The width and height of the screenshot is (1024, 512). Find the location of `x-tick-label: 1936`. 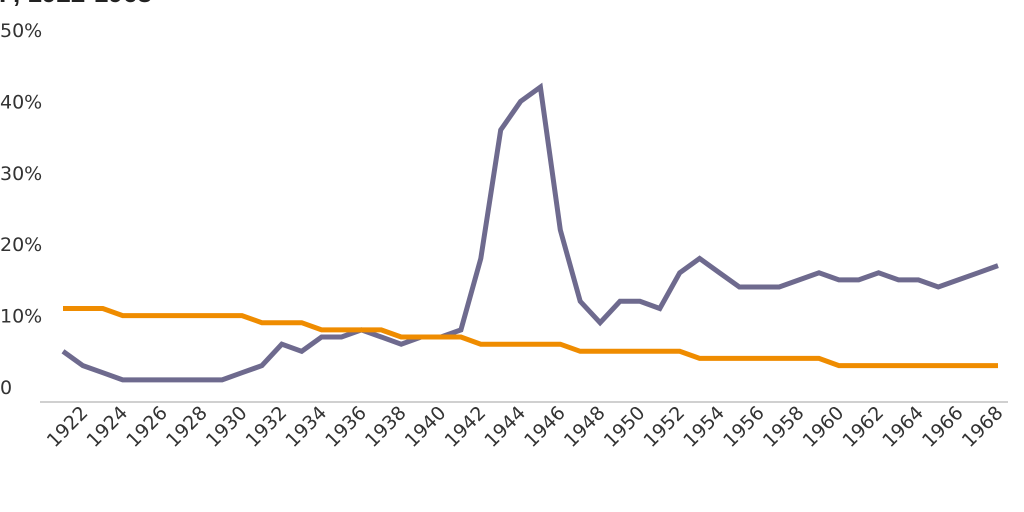

x-tick-label: 1936 is located at coordinates (346, 427).